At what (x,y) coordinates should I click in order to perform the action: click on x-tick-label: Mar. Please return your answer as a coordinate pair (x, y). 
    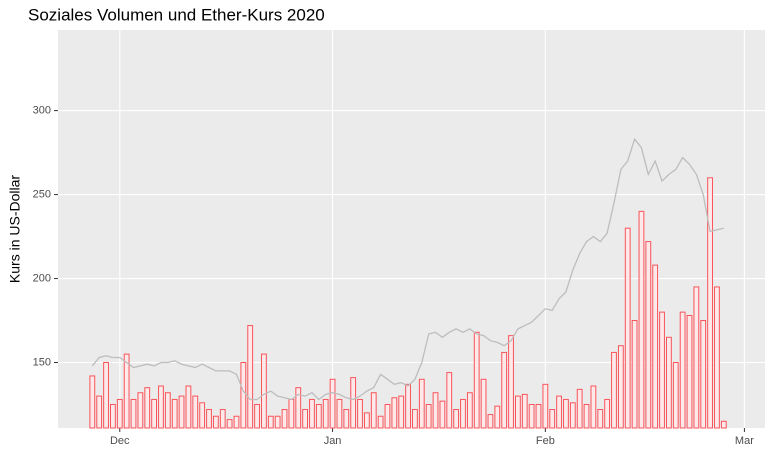
    Looking at the image, I should click on (744, 441).